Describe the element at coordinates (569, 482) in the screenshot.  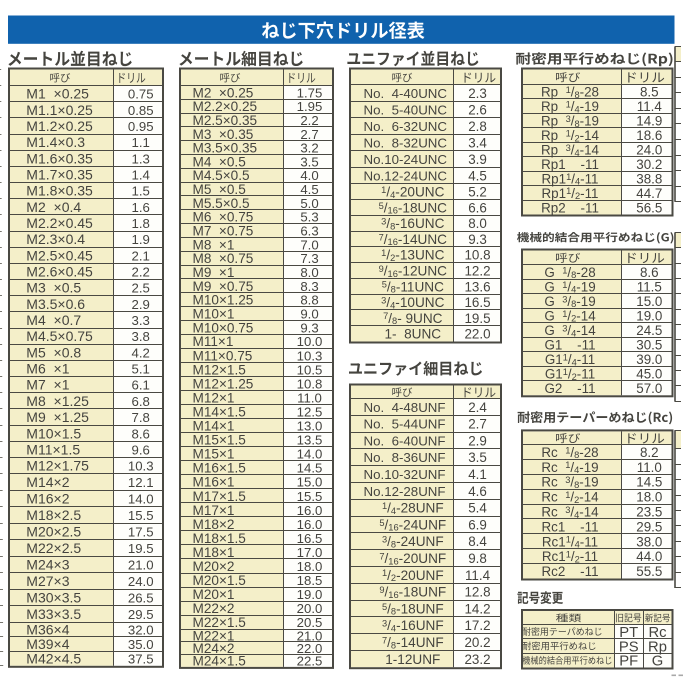
I see `svg-text: Rc 3/8-19` at that location.